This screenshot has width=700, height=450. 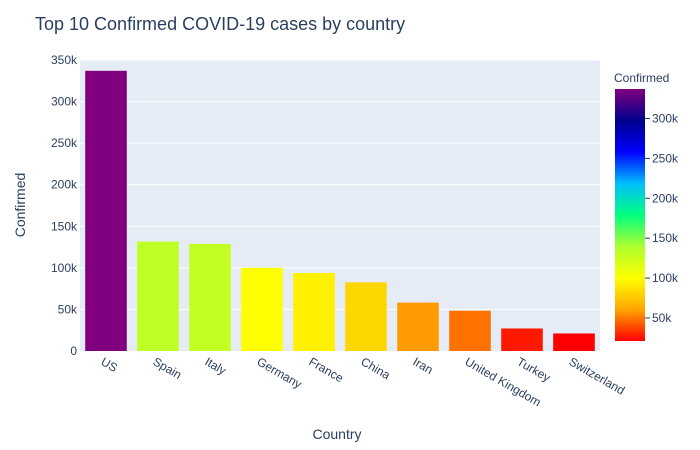 What do you see at coordinates (662, 218) in the screenshot?
I see `colorbar-ticks: 50k 100k 150k 200k 250k 300k` at bounding box center [662, 218].